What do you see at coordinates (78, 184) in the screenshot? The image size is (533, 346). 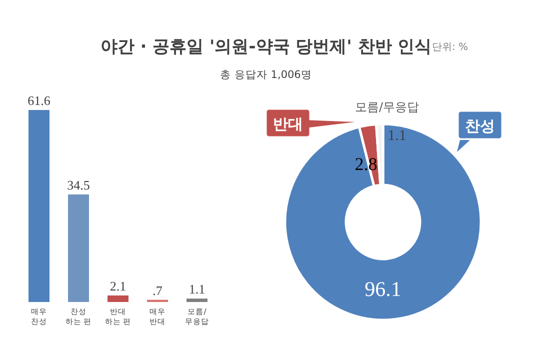 I see `data-label: 34.5` at bounding box center [78, 184].